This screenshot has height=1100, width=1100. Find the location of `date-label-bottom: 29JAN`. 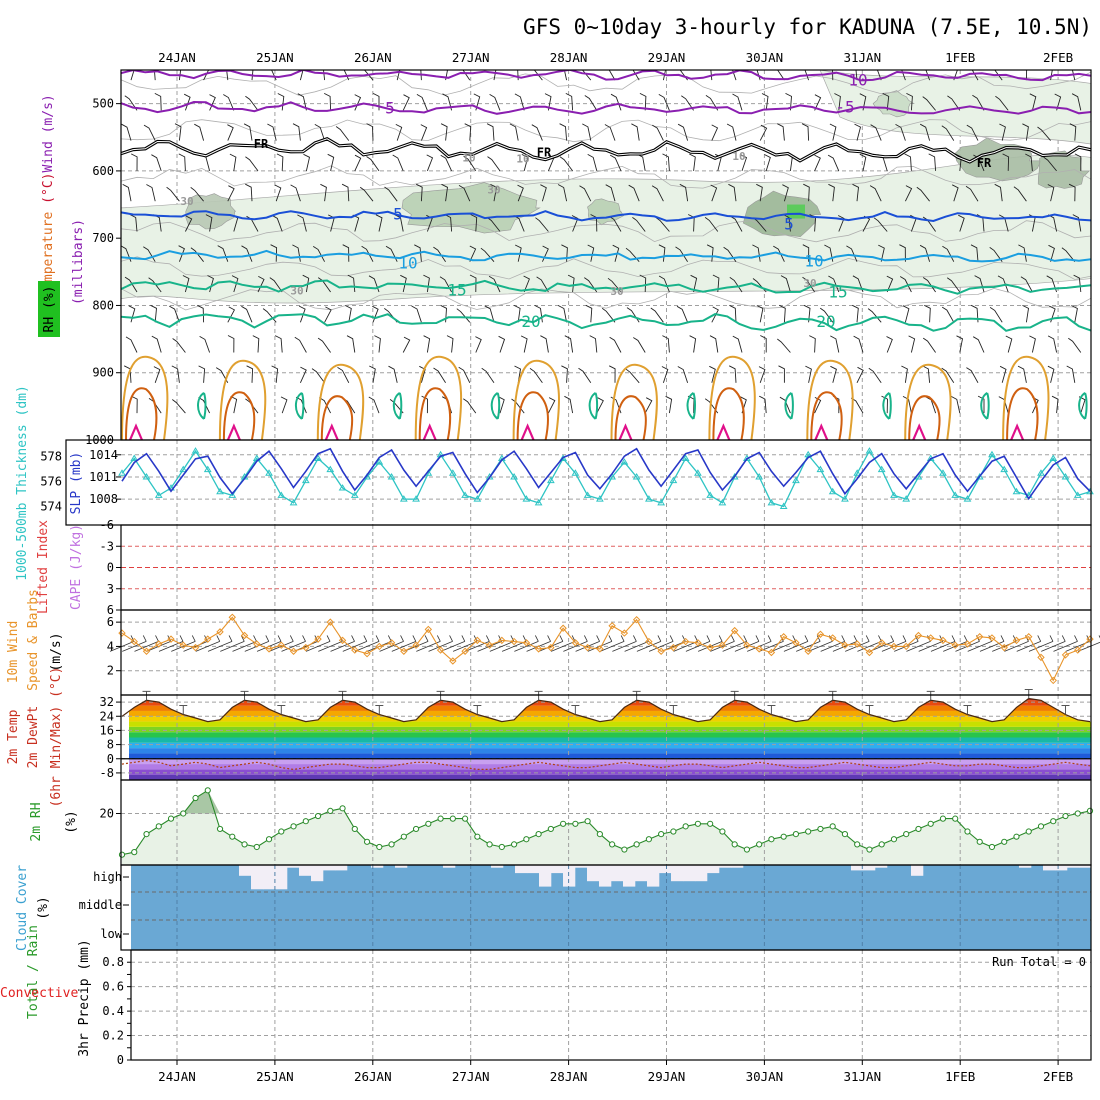

date-label-bottom: 29JAN is located at coordinates (667, 1076).